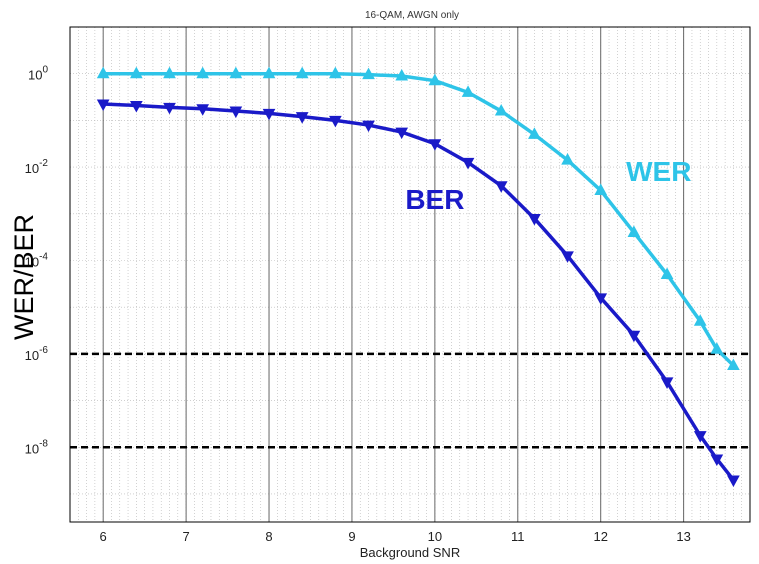 The image size is (759, 564). What do you see at coordinates (37, 167) in the screenshot?
I see `y-tick-label: 10⁻²` at bounding box center [37, 167].